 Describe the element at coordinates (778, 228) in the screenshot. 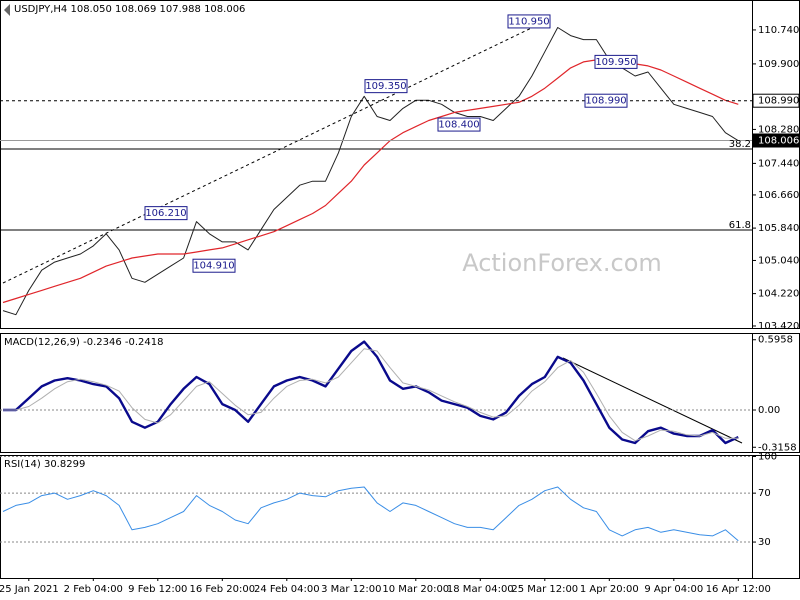

I see `y-tick-label: 105.840` at that location.